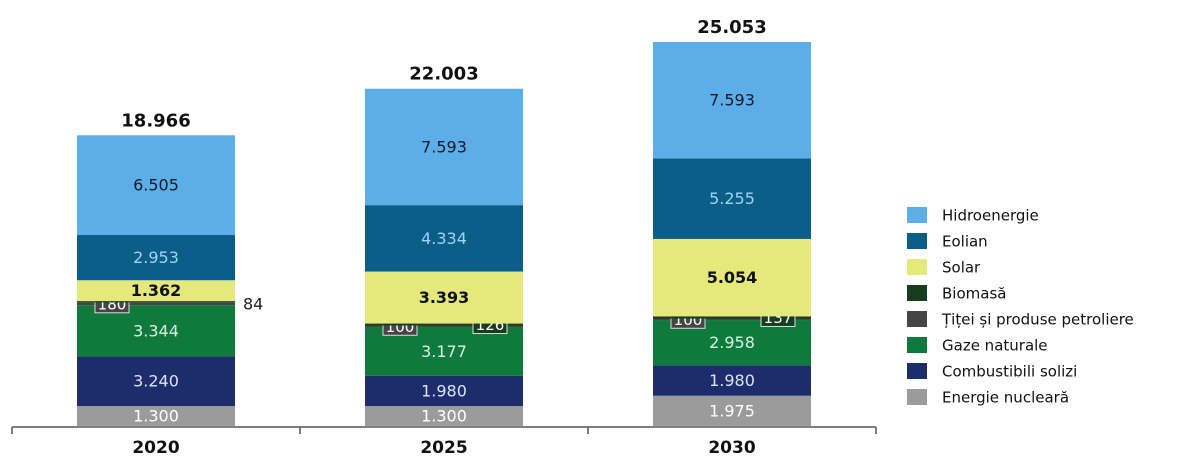 Image resolution: width=1190 pixels, height=459 pixels. I want to click on value-label: 6.505, so click(156, 185).